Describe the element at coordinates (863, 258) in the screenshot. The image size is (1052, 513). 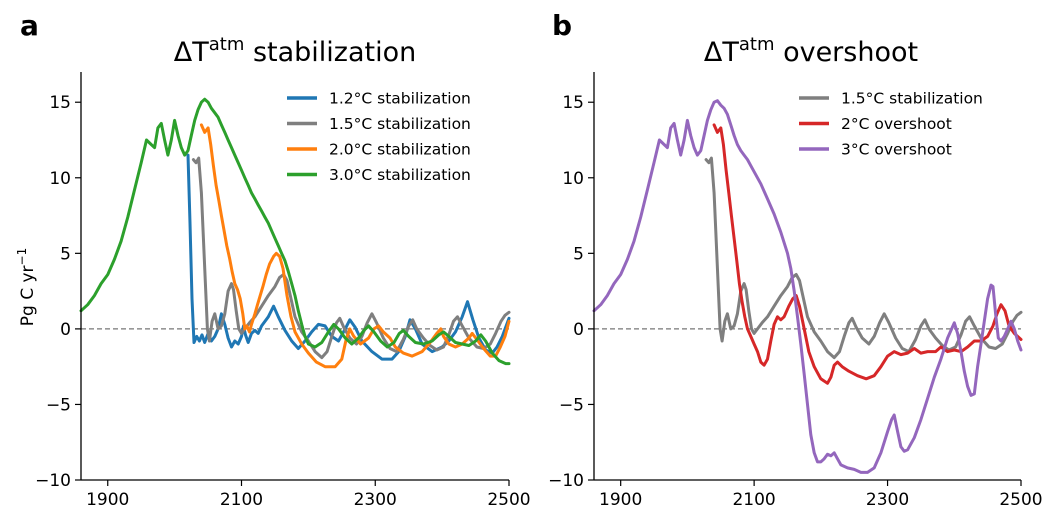
I see `series-line-1-5c-stabilization` at that location.